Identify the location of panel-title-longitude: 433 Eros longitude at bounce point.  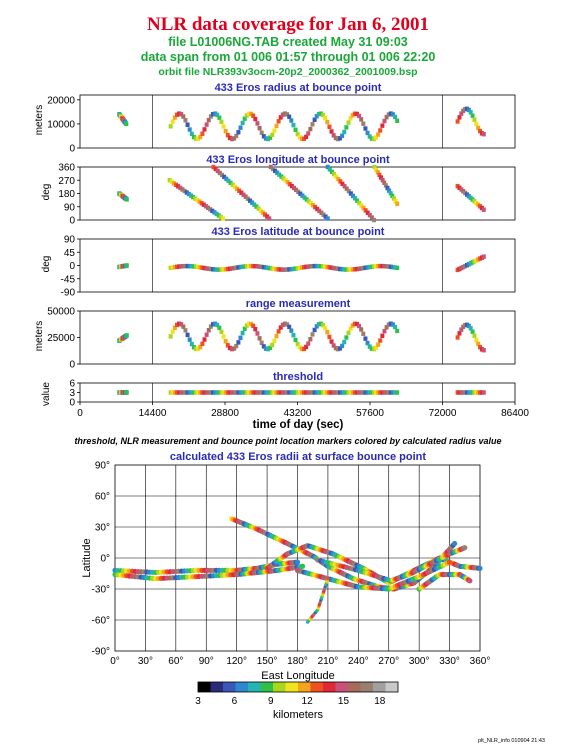
(298, 160).